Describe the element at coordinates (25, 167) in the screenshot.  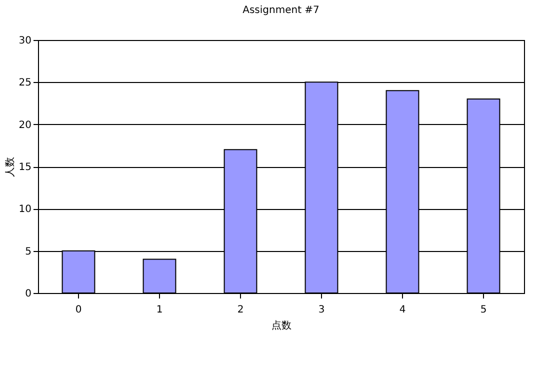
I see `y-tick-label: 15` at that location.